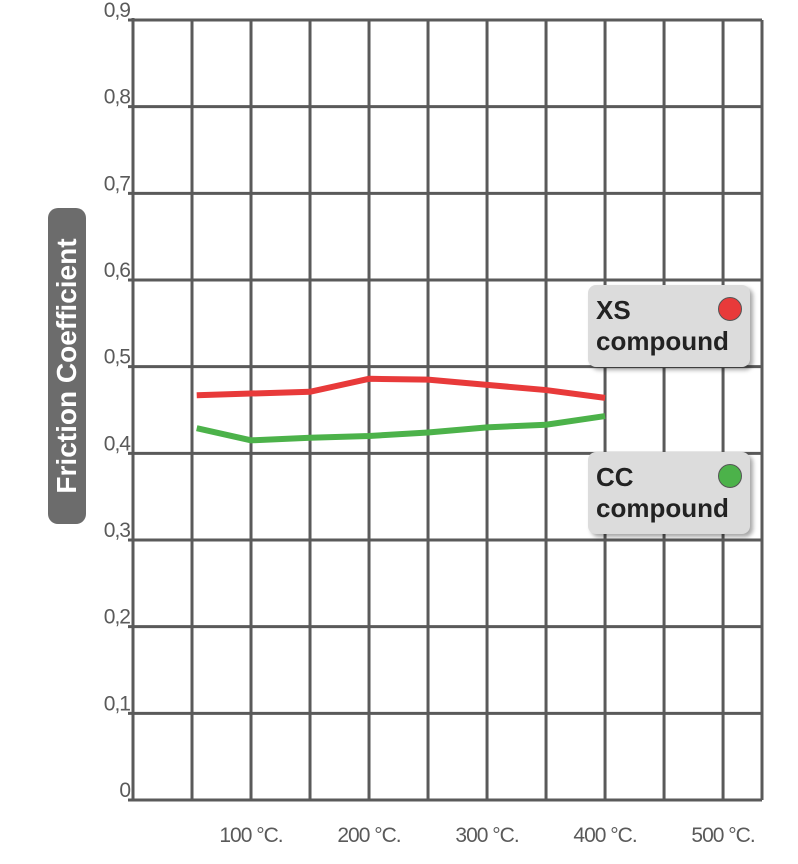 This screenshot has width=798, height=864. Describe the element at coordinates (117, 270) in the screenshot. I see `y-tick-label: 0,6` at that location.